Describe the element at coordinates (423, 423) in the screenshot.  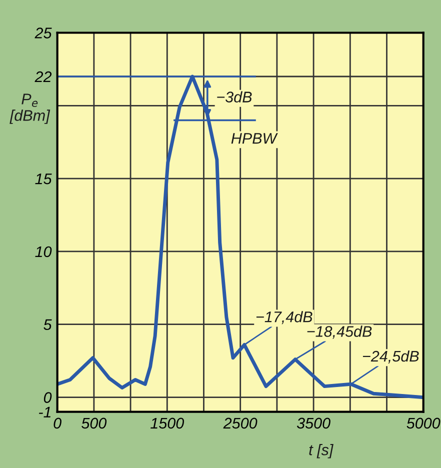
I see `x-tick-label: 5000` at that location.